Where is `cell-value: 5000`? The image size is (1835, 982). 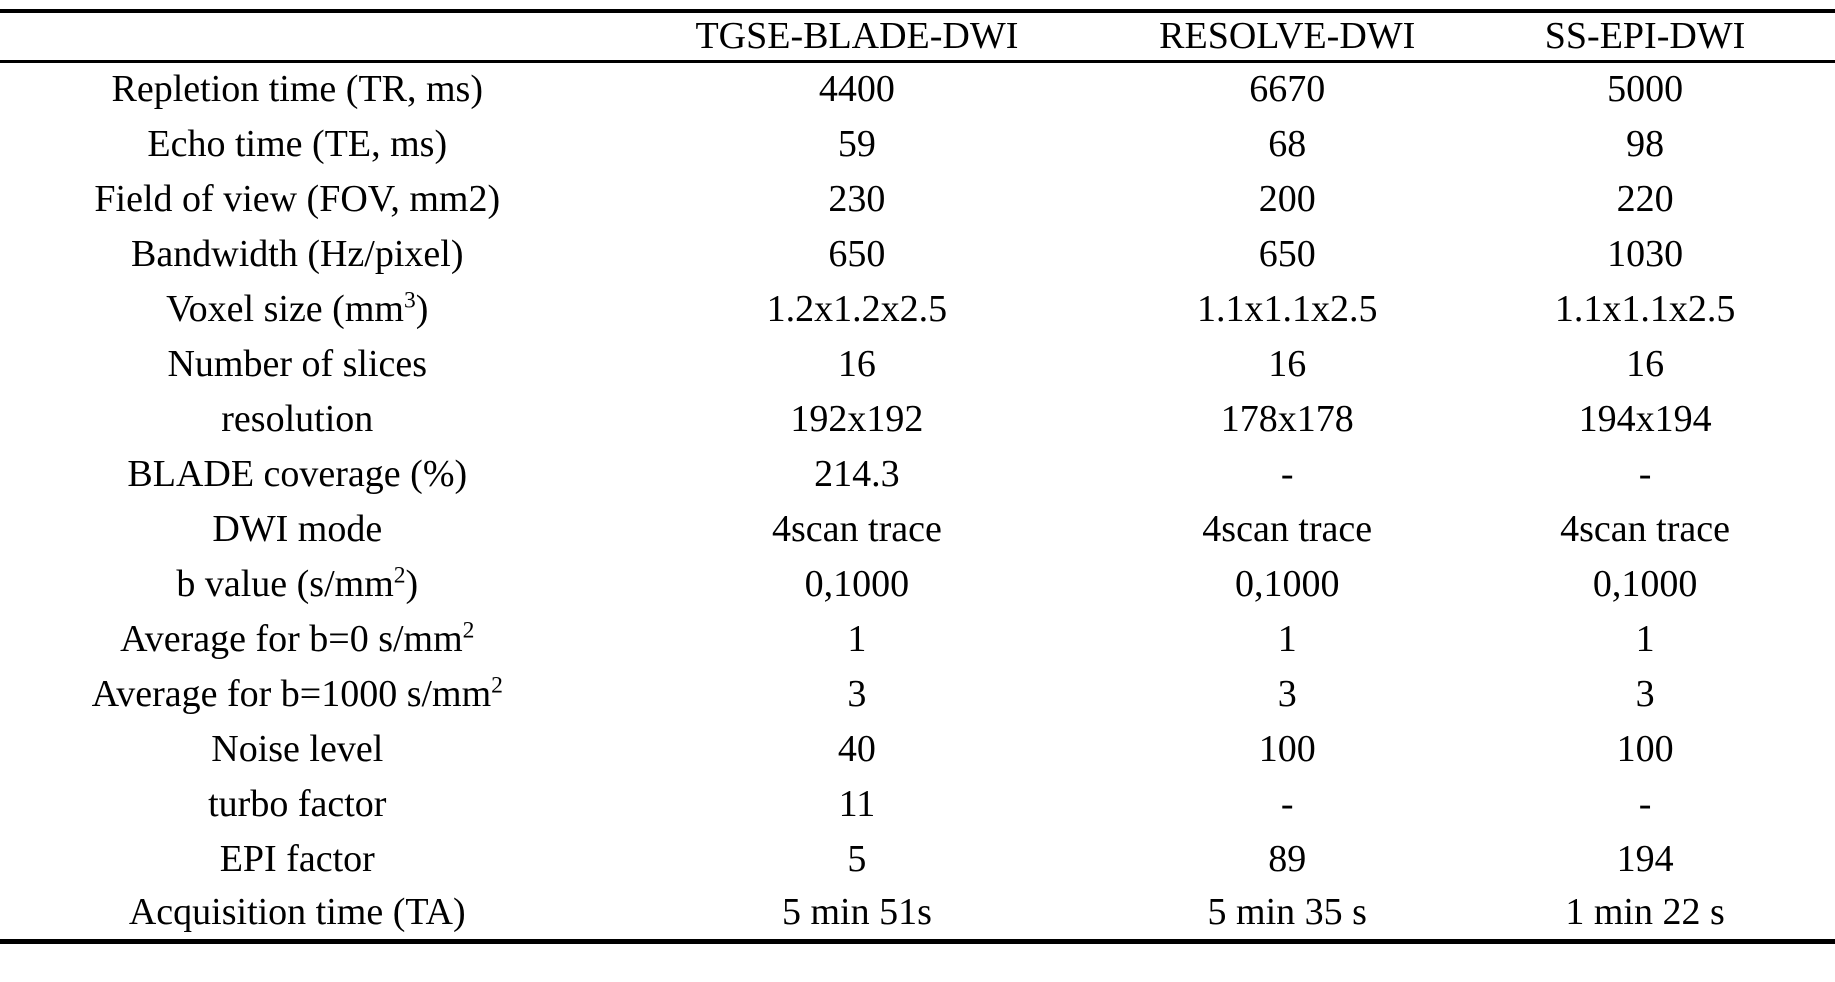 cell-value: 5000 is located at coordinates (1645, 89).